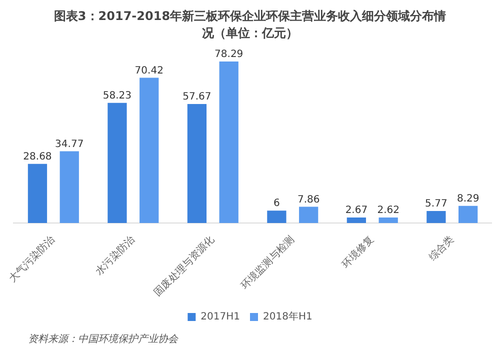 The width and height of the screenshot is (500, 362). Describe the element at coordinates (103, 339) in the screenshot. I see `text: 资料来源：中国环境保护产业协会` at that location.